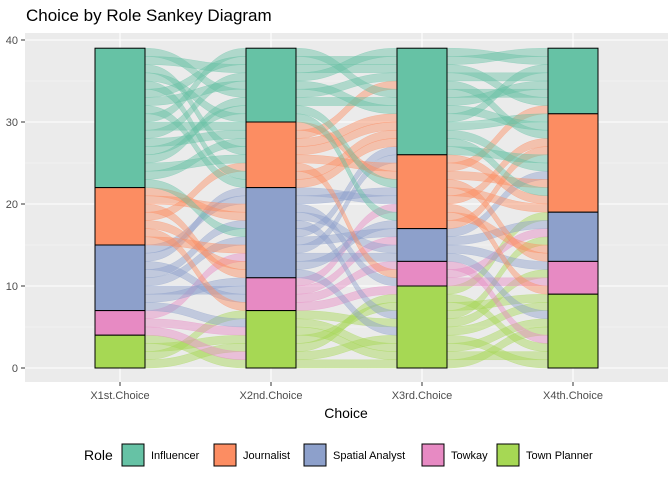  What do you see at coordinates (149, 15) in the screenshot?
I see `chart-title: Choice by Role Sankey Diagram` at bounding box center [149, 15].